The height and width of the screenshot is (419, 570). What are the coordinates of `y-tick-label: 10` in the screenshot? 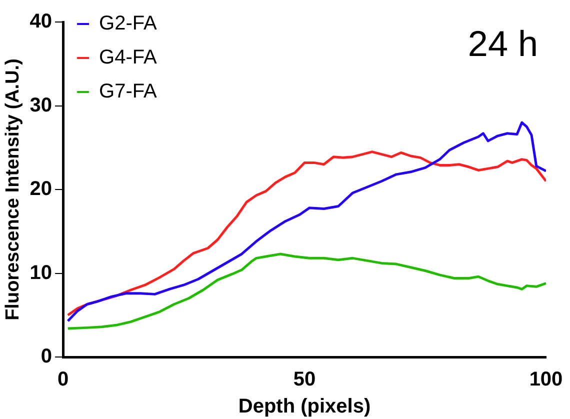 It's located at (41, 273).